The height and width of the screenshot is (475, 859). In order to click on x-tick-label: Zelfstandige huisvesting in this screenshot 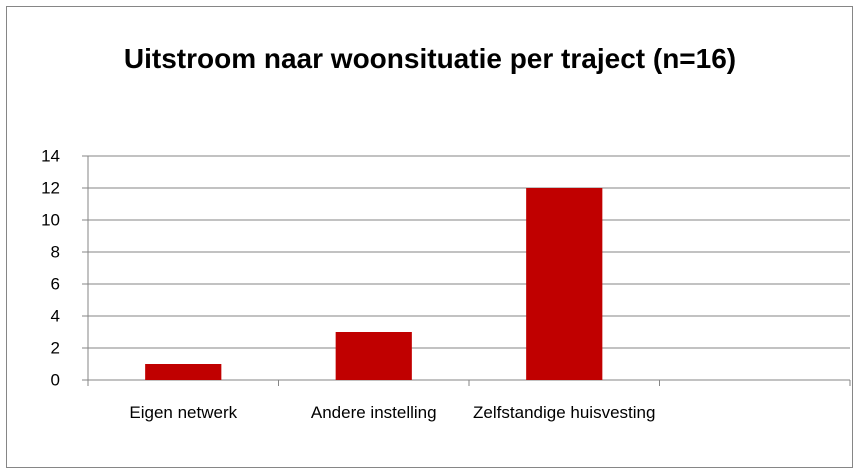, I will do `click(564, 412)`.